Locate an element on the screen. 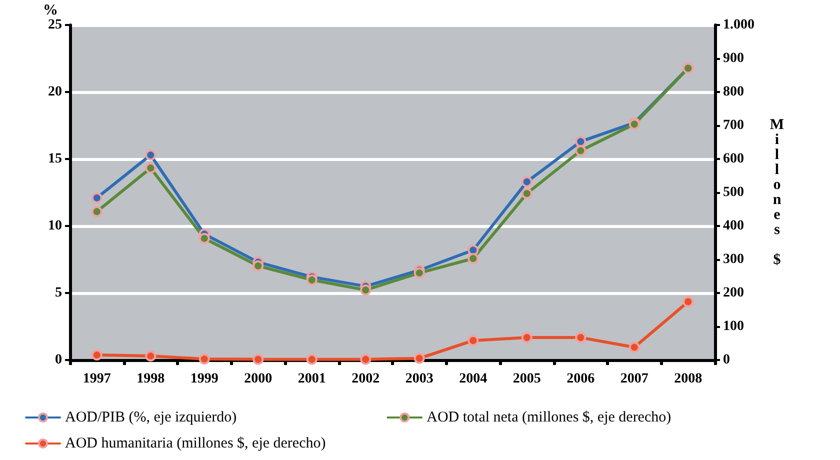  x-tick-label: 2001 is located at coordinates (312, 379).